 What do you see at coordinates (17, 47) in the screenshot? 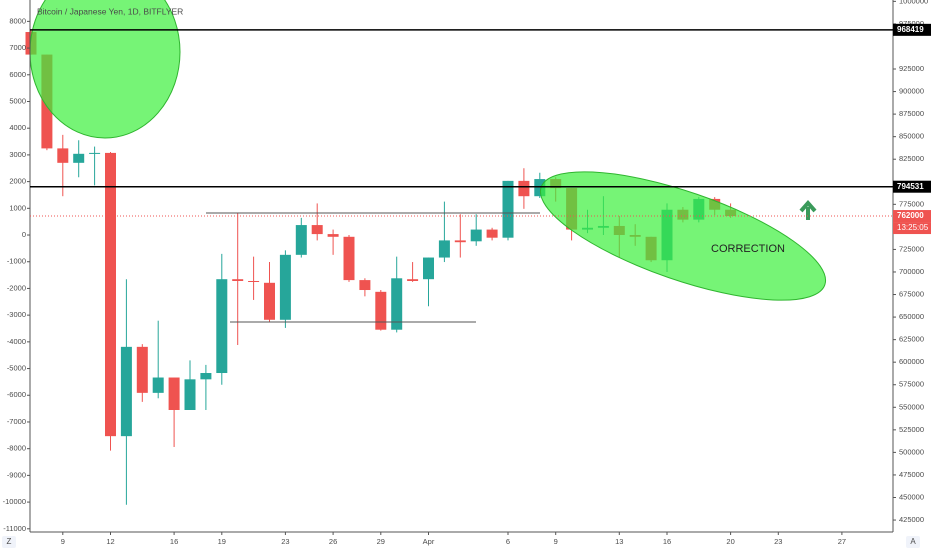
I see `y-tick-label: 7000` at bounding box center [17, 47].